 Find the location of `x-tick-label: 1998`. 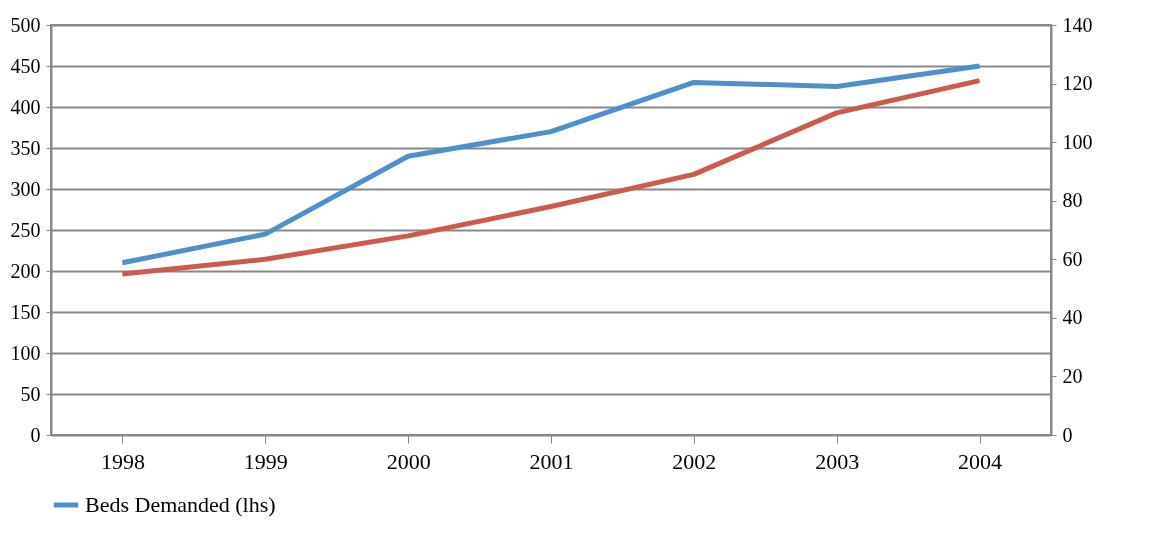

x-tick-label: 1998 is located at coordinates (122, 461).